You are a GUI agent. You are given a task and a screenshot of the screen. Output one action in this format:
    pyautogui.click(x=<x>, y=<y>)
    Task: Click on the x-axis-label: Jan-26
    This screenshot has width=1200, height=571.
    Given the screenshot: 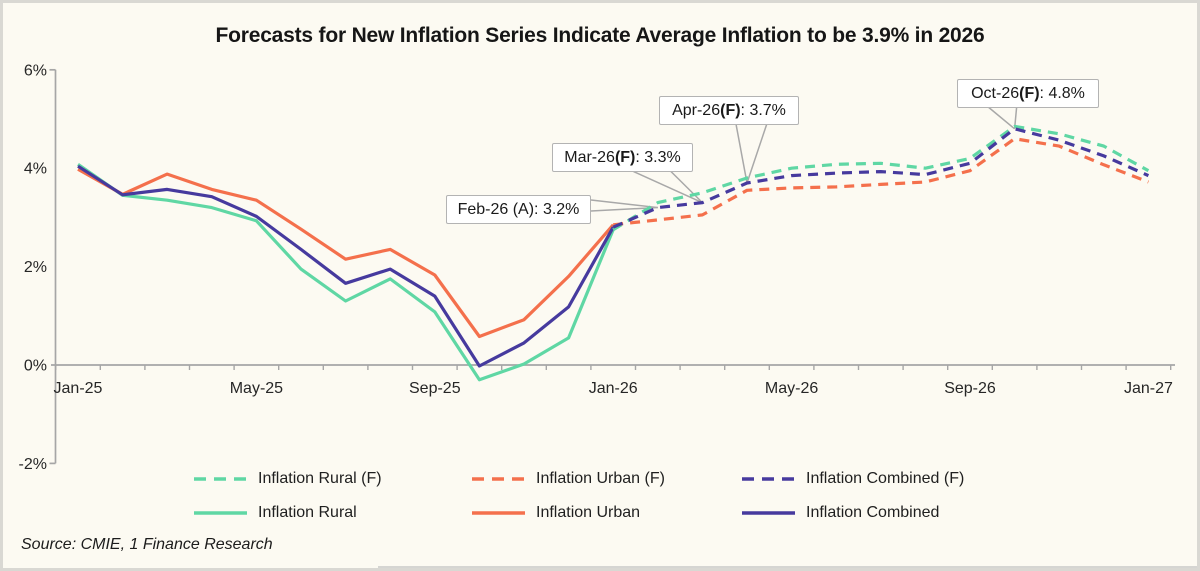 What is the action you would take?
    pyautogui.click(x=613, y=388)
    